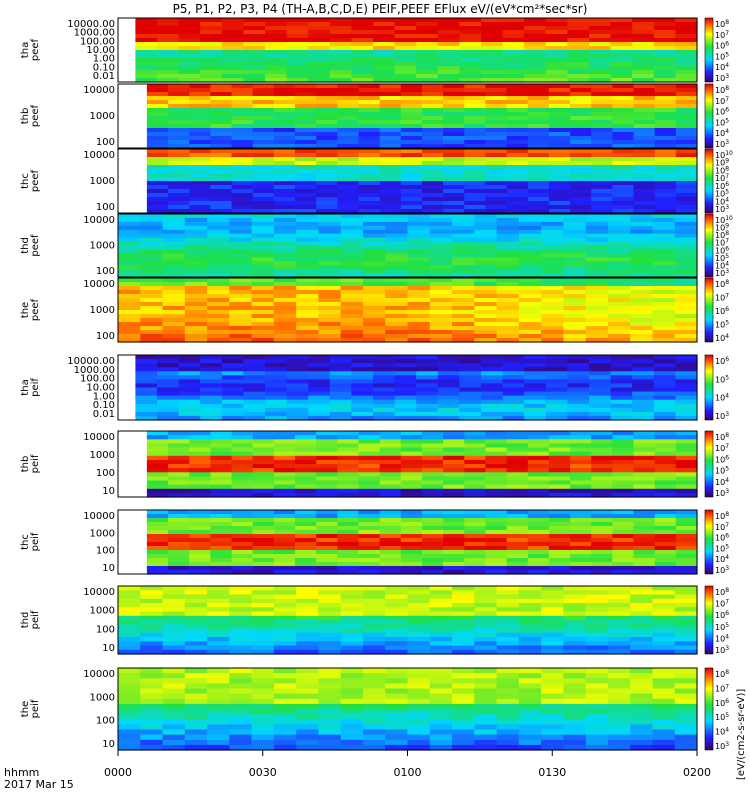 The image size is (750, 800). Describe the element at coordinates (722, 638) in the screenshot. I see `colorbar-tick-label: 104` at that location.